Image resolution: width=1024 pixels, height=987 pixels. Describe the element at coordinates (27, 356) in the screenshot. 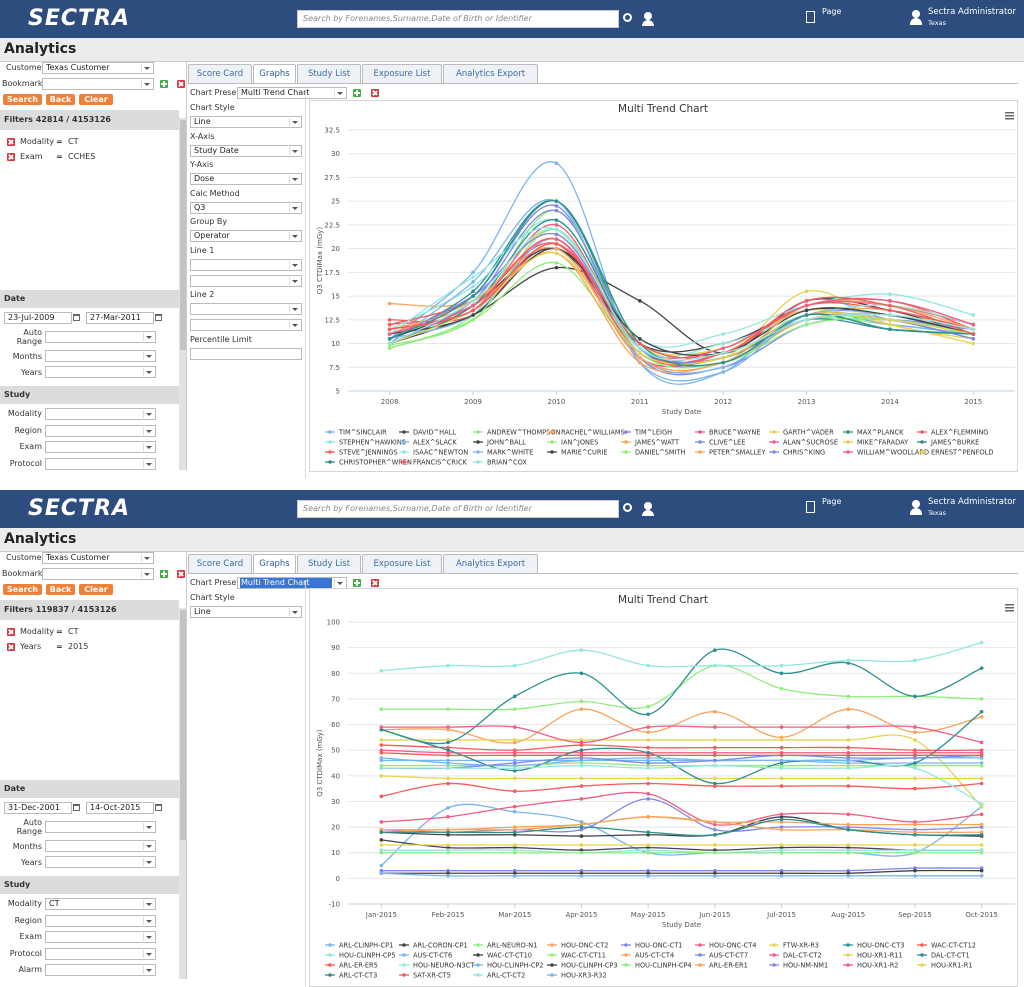

I see `date-field-label: Months` at that location.